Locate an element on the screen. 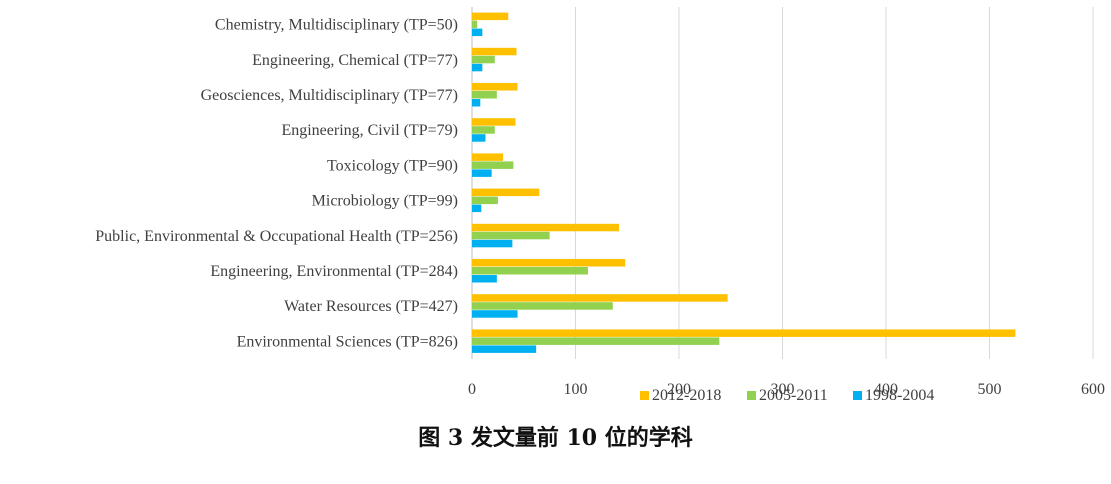  legend-label: 2012-2018 is located at coordinates (686, 395).